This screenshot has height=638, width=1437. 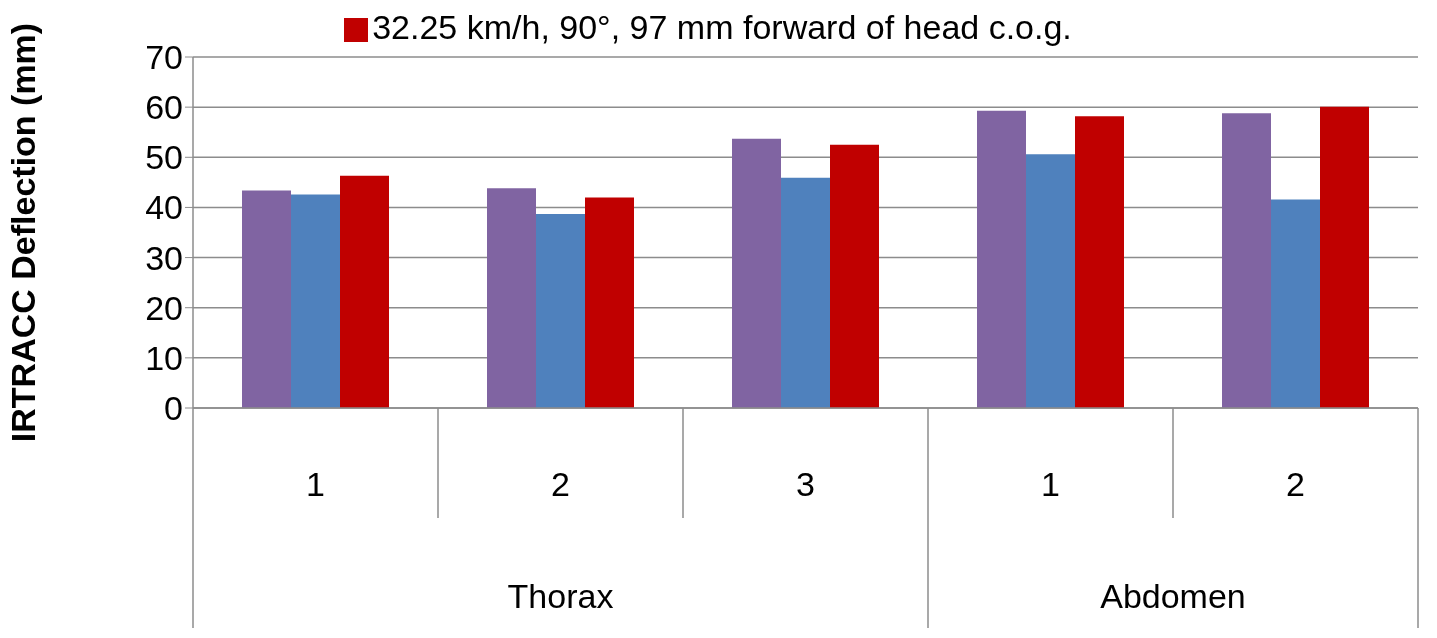 I want to click on x-tick-label: 3, so click(x=805, y=484).